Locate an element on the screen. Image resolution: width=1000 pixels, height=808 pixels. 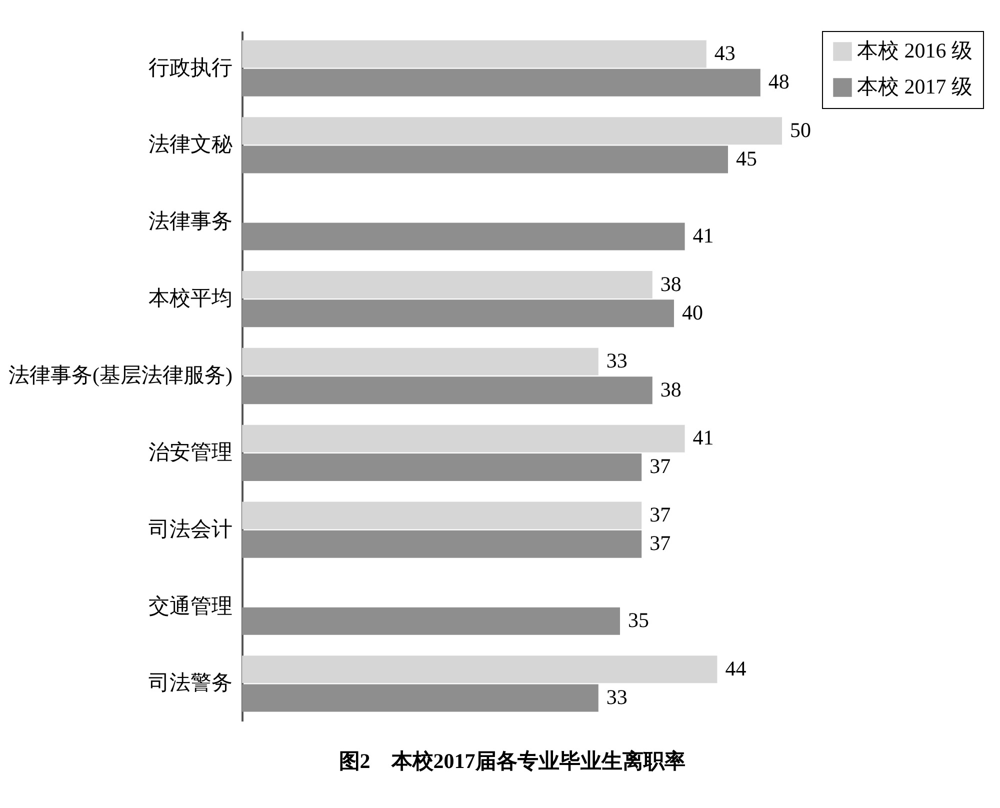
y-tick-label: 治安管理 is located at coordinates (190, 452).